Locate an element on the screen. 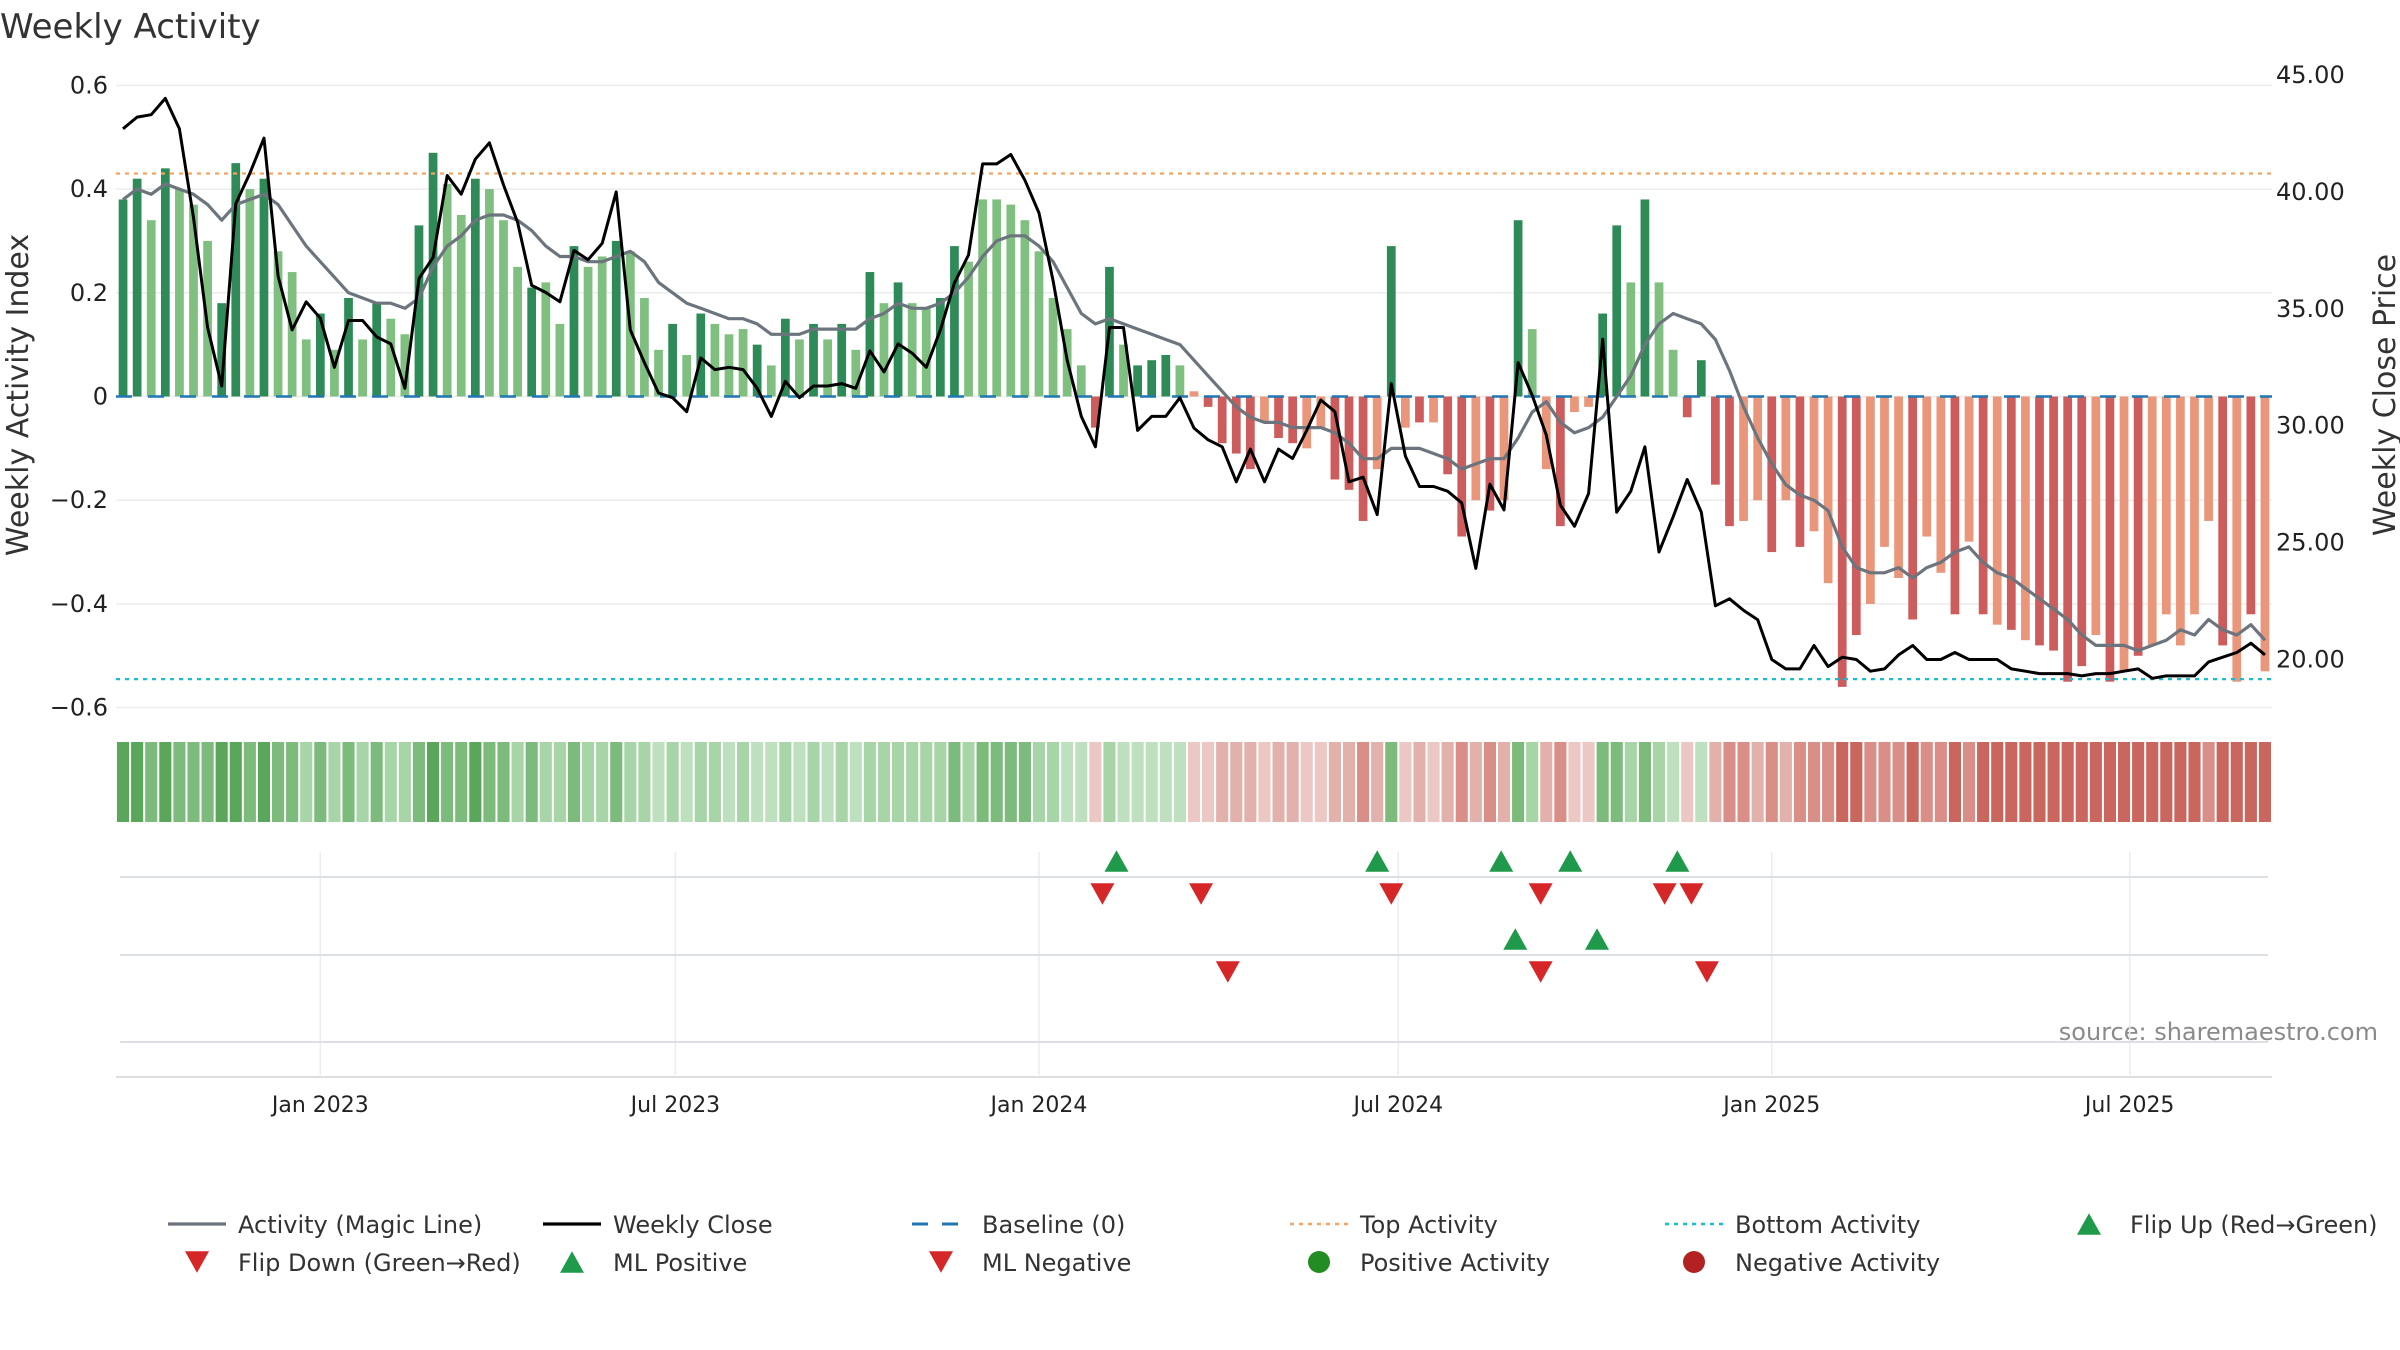 The image size is (2400, 1350). legend-label: Top Activity is located at coordinates (1428, 1225).